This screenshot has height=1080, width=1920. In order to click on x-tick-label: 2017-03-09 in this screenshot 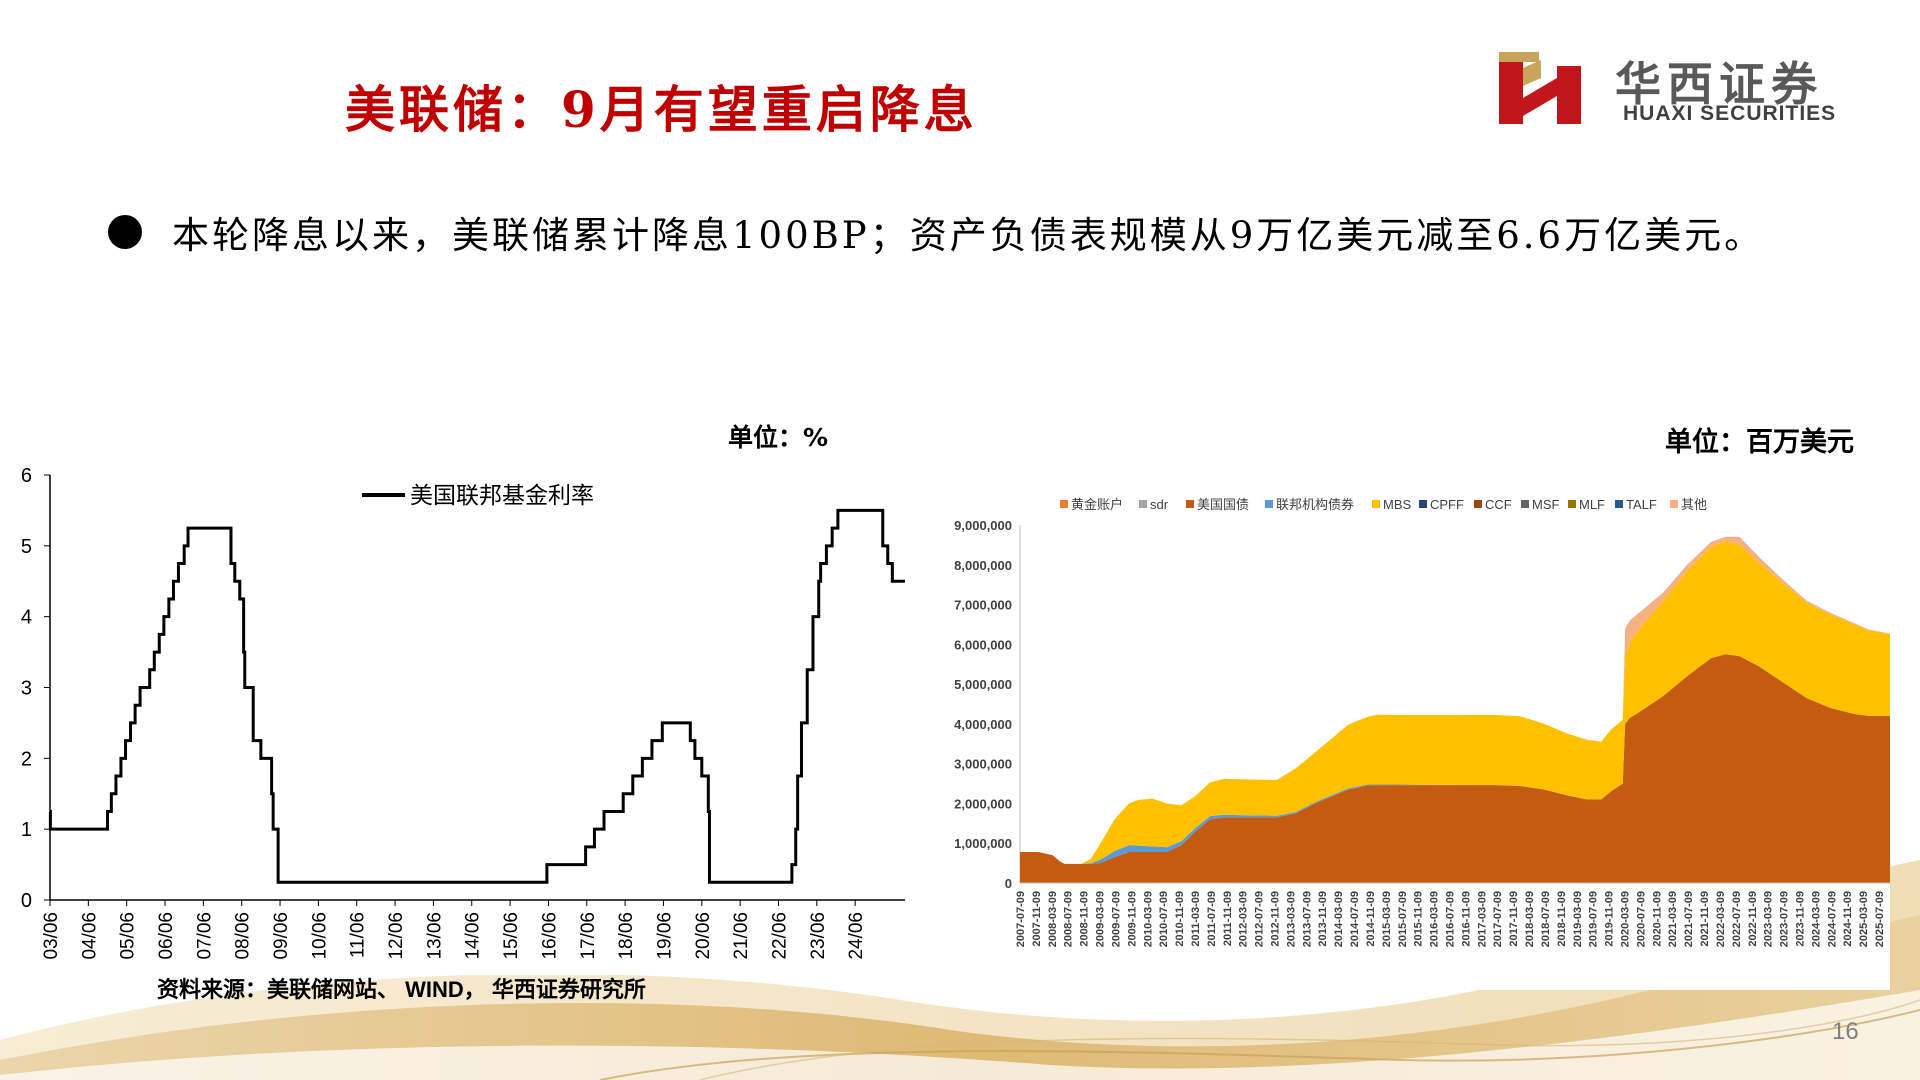, I will do `click(1482, 919)`.